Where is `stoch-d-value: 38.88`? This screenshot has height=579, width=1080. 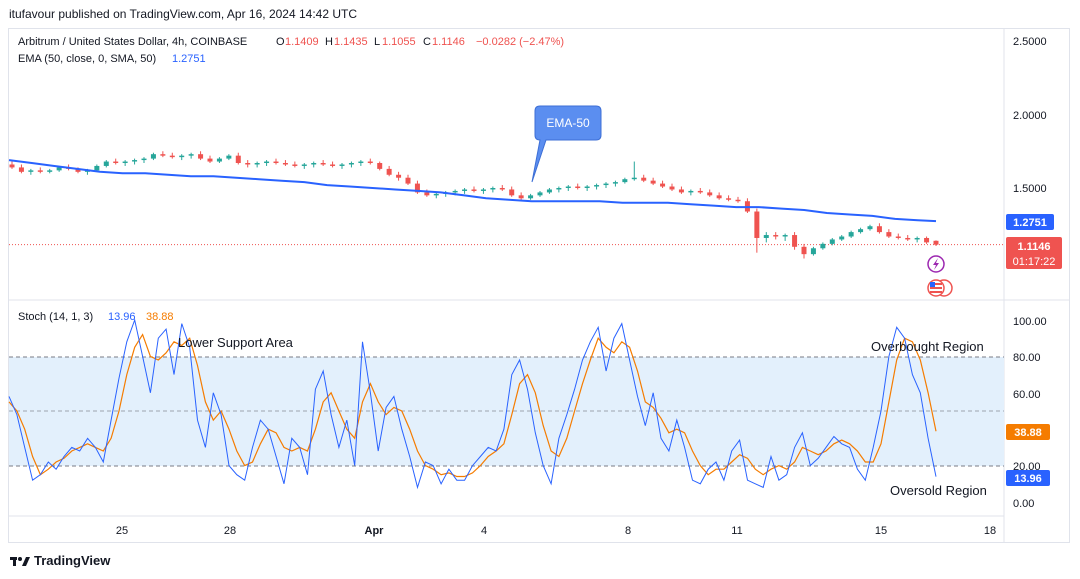
stoch-d-value: 38.88 is located at coordinates (160, 317).